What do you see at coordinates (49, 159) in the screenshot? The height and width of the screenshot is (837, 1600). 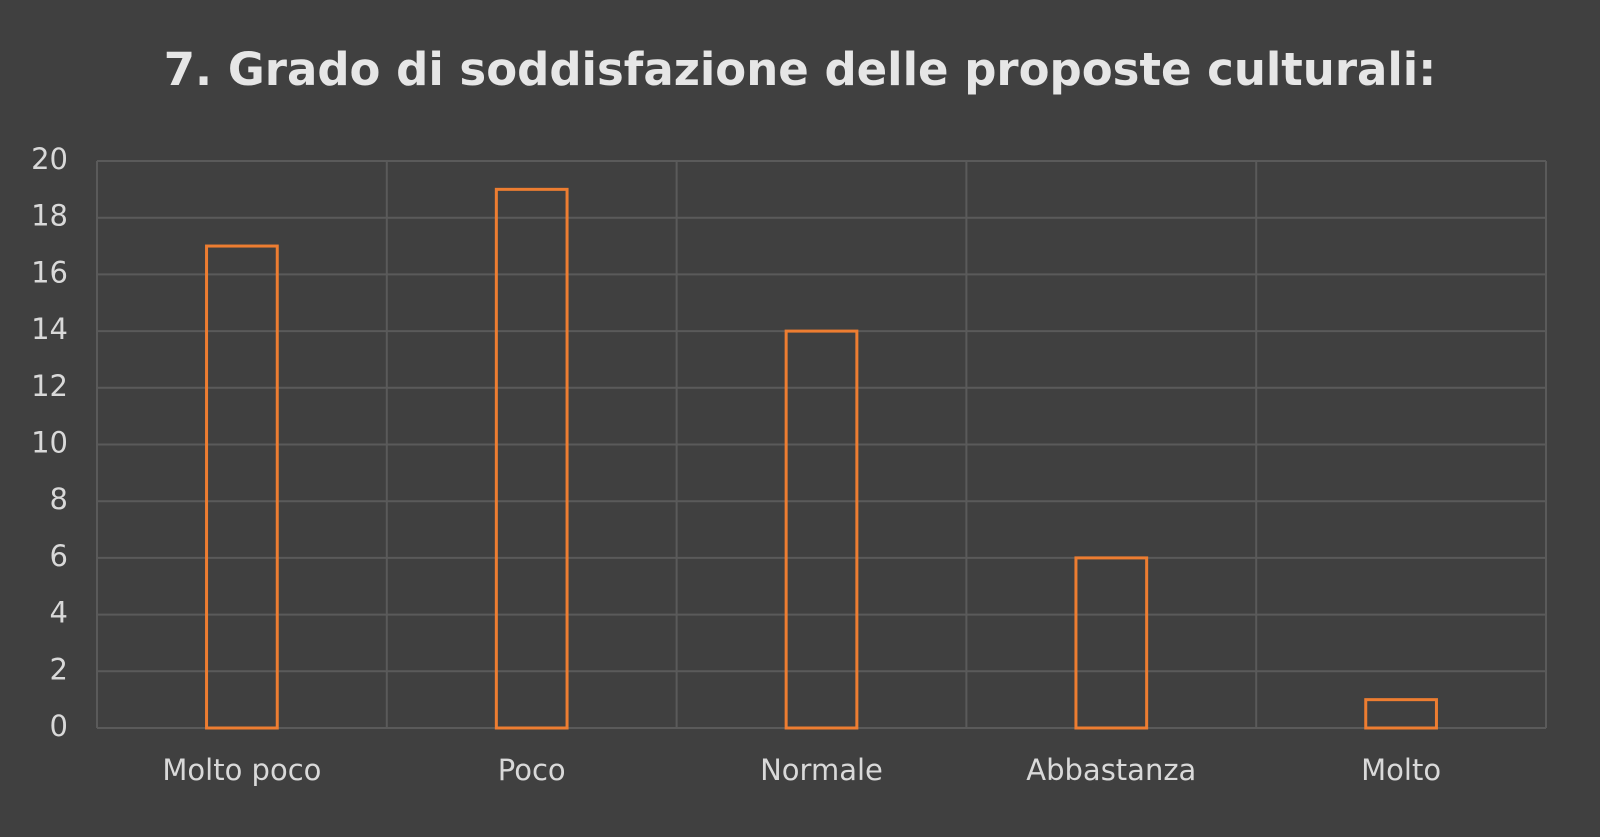 I see `y-tick-label: 20` at bounding box center [49, 159].